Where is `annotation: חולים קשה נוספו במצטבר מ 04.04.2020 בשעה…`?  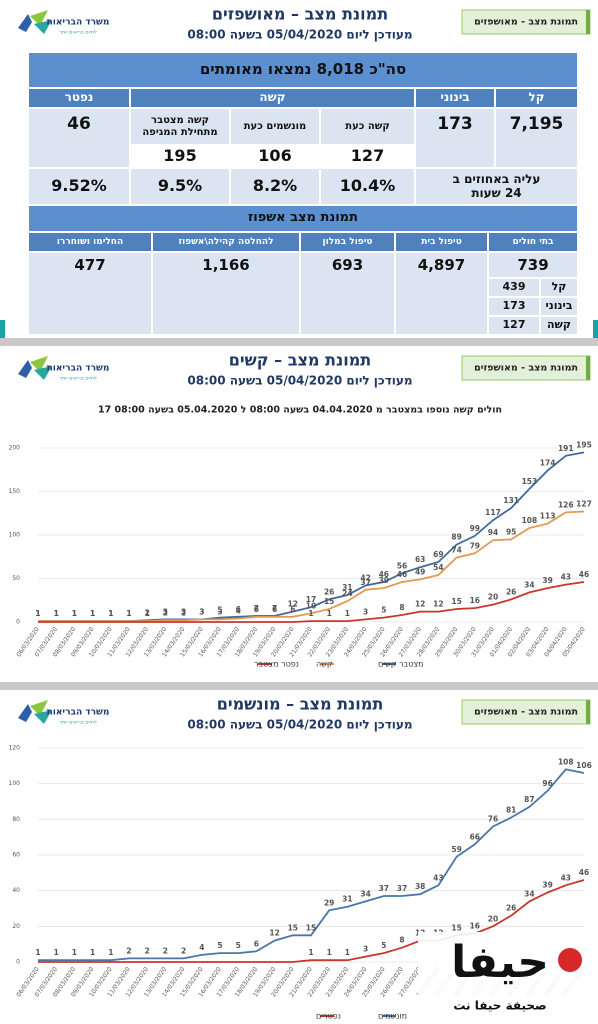 annotation: חולים קשה נוספו במצטבר מ 04.04.2020 בשעה… is located at coordinates (300, 410).